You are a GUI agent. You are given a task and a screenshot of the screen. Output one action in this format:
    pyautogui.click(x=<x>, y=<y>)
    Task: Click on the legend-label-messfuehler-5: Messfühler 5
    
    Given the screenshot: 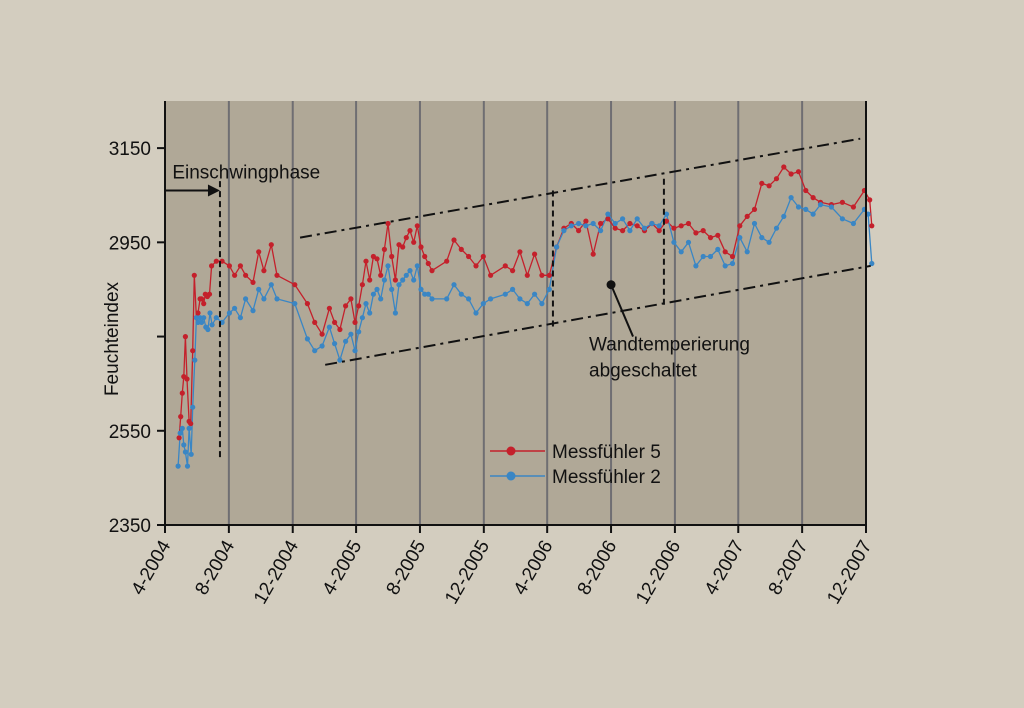 What is the action you would take?
    pyautogui.click(x=606, y=452)
    